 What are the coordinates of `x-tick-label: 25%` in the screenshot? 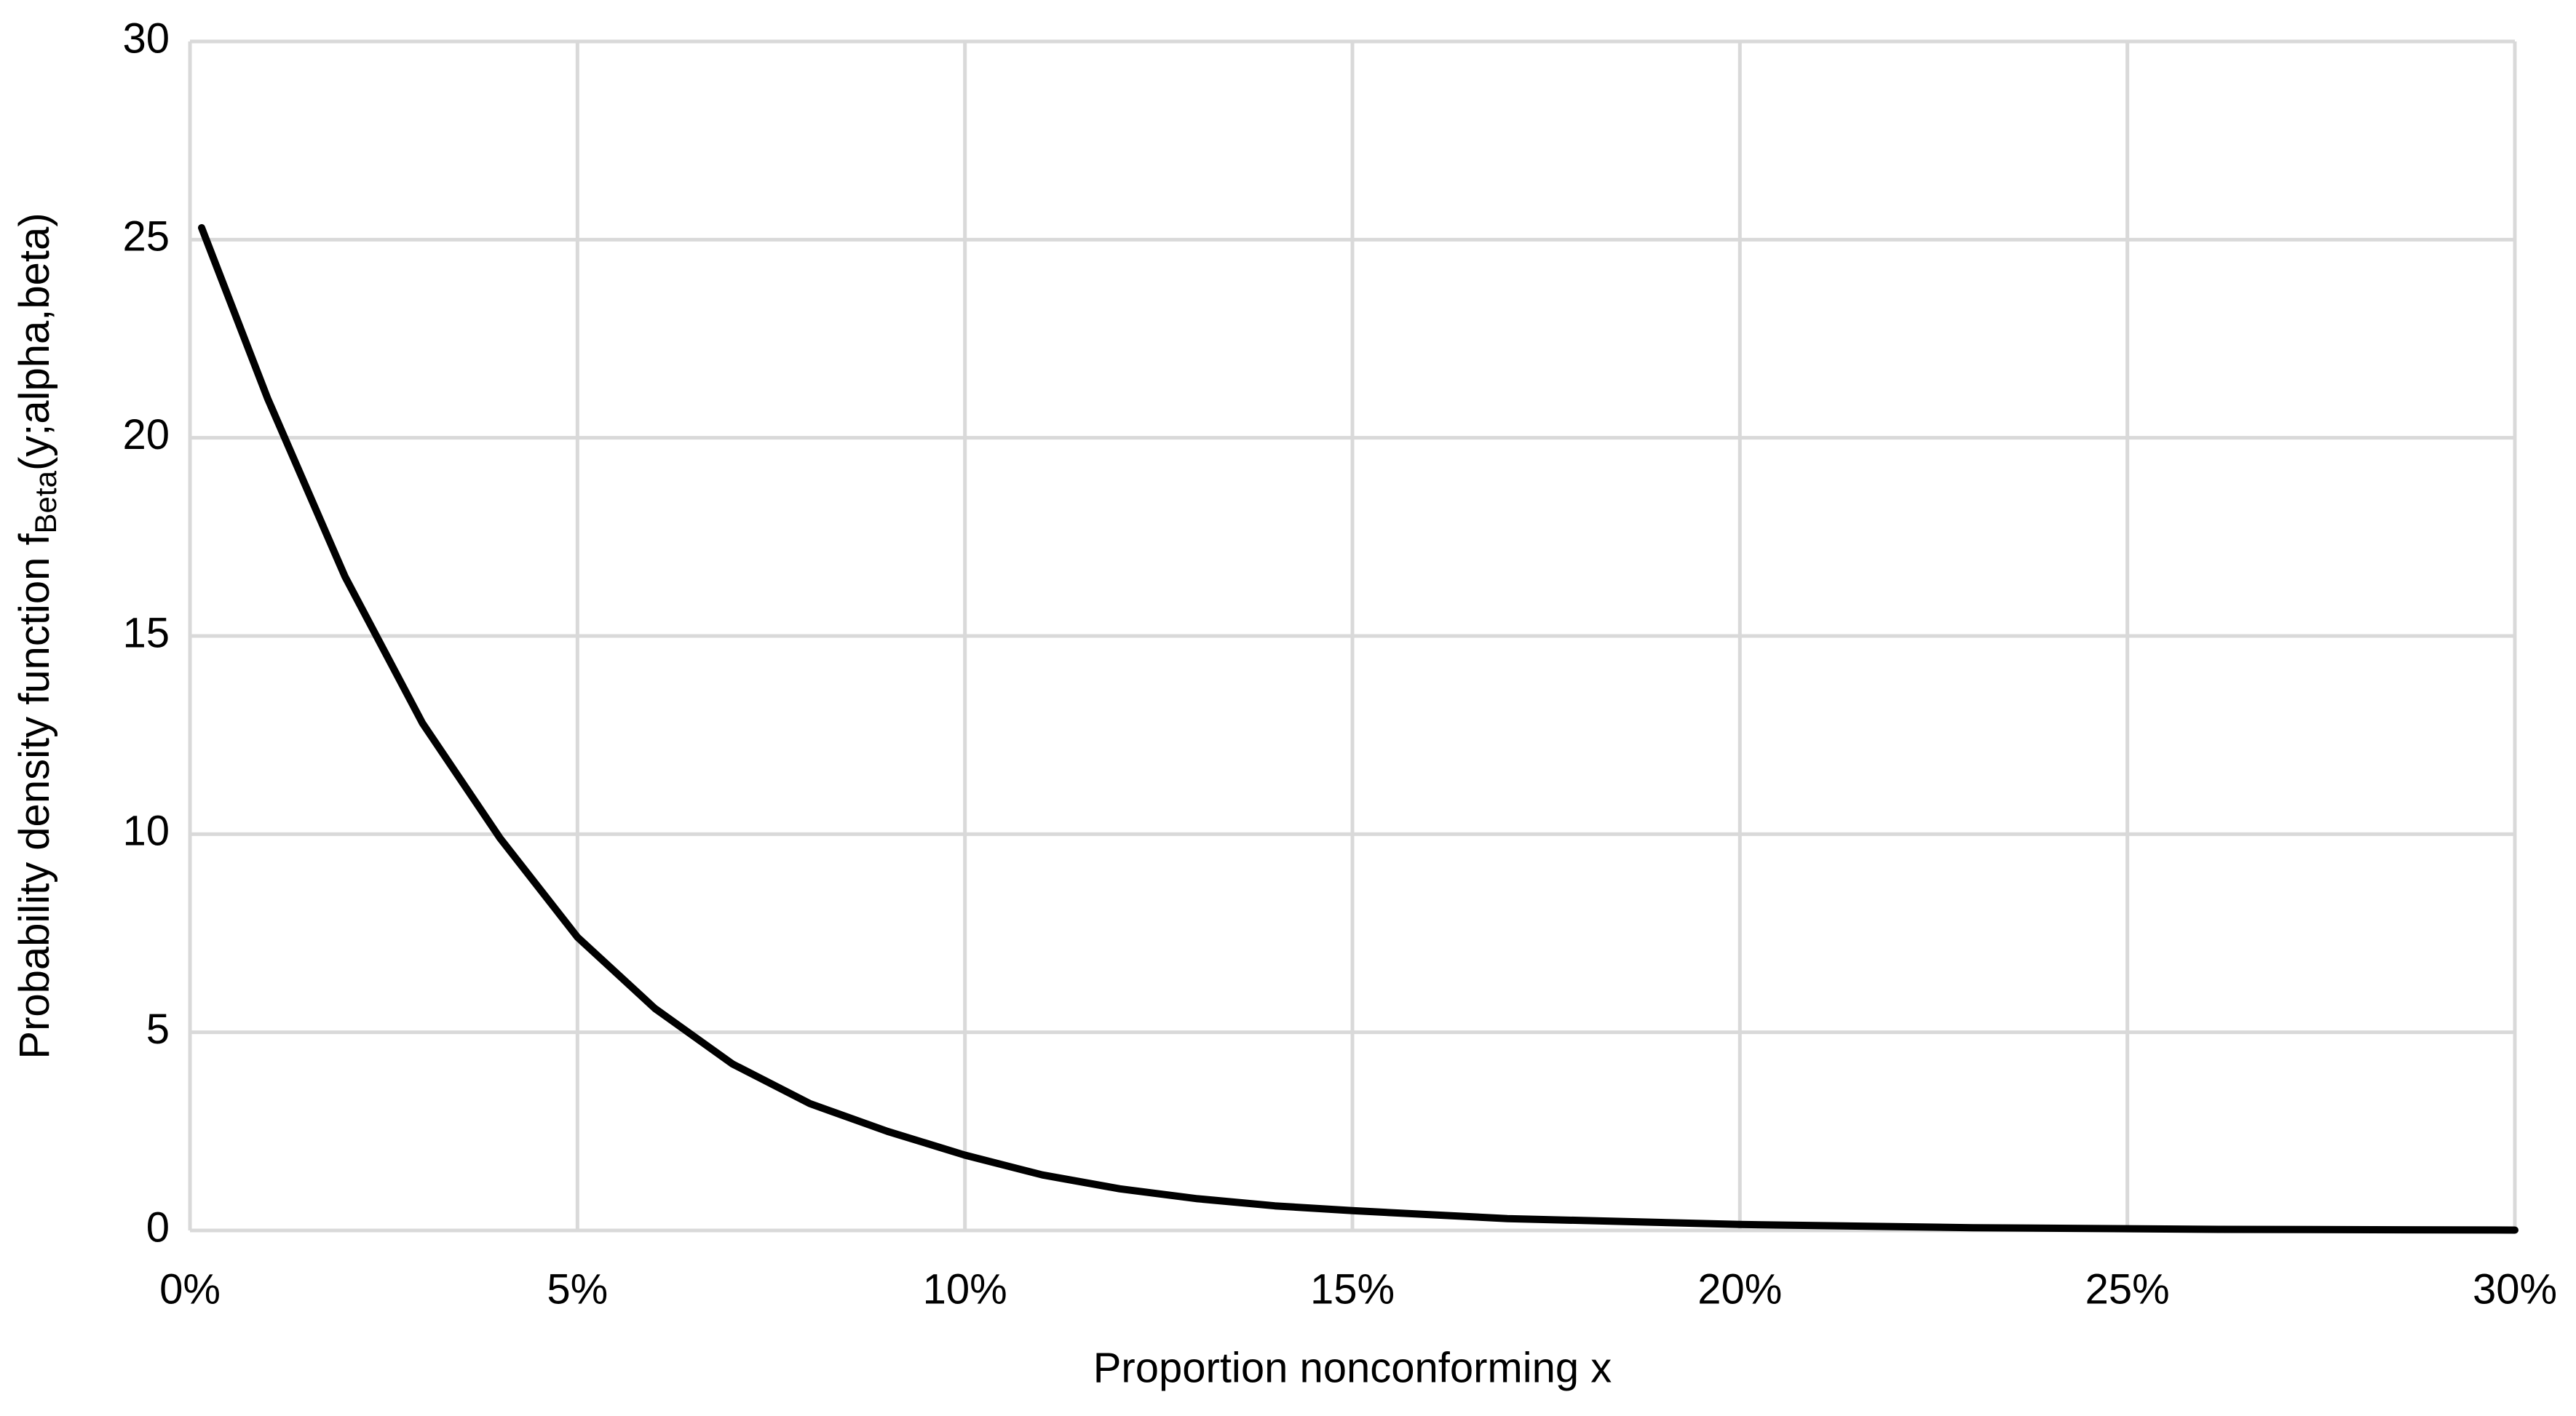 It's located at (2127, 1289).